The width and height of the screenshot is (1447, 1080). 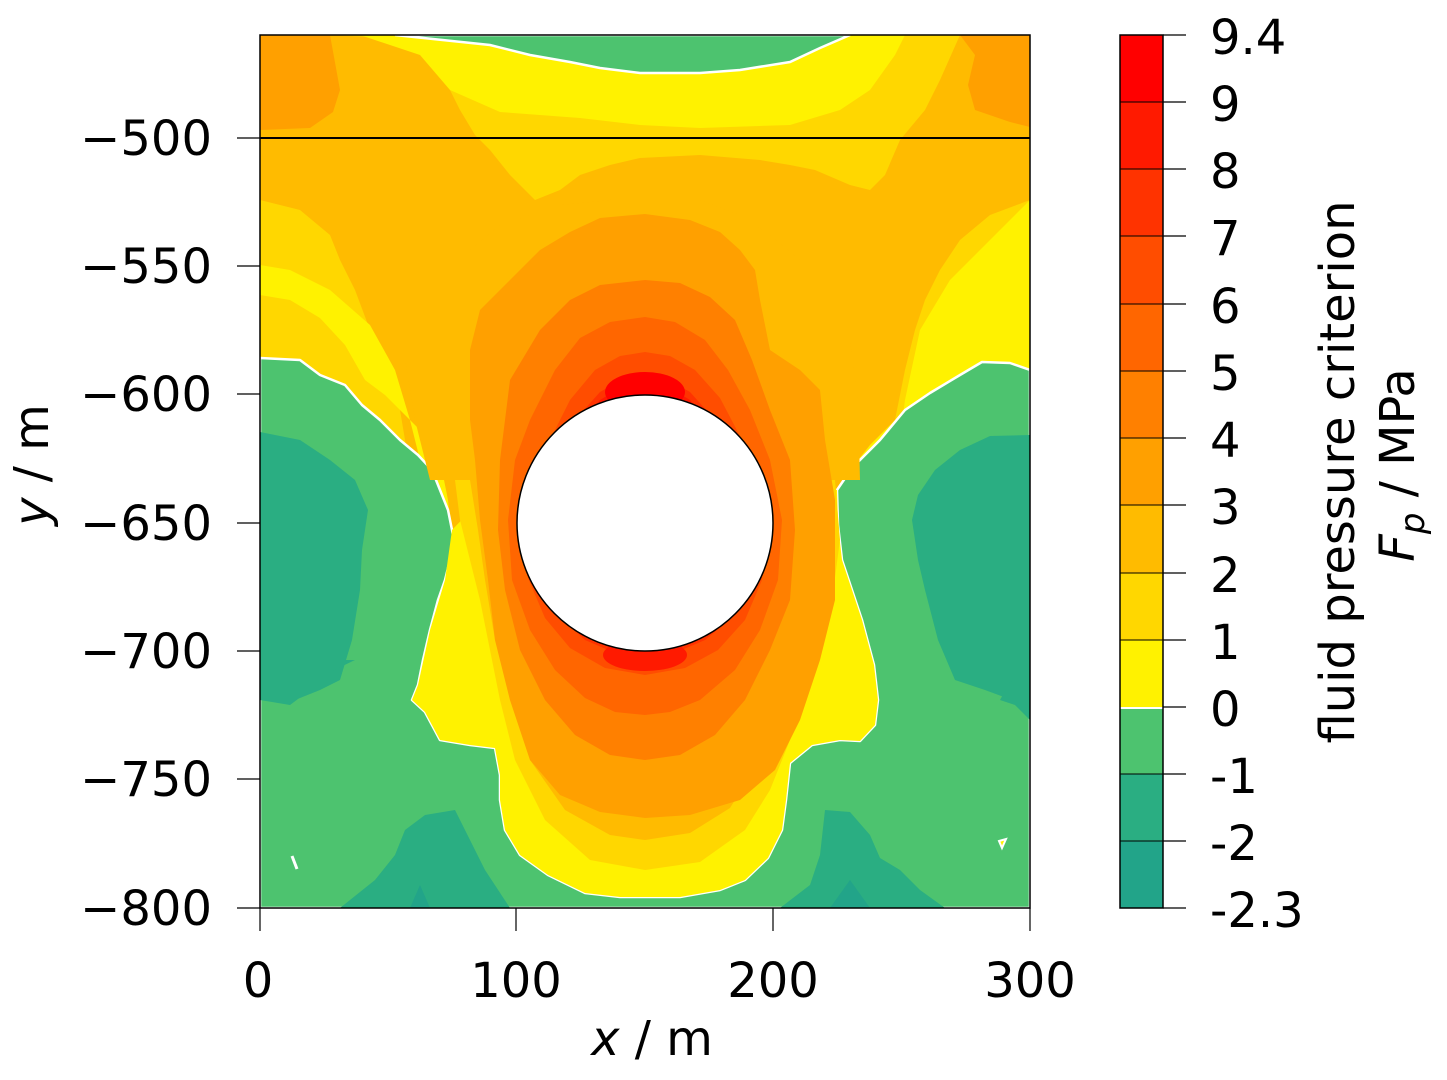 What do you see at coordinates (1234, 844) in the screenshot?
I see `cb-tick-label: -2` at bounding box center [1234, 844].